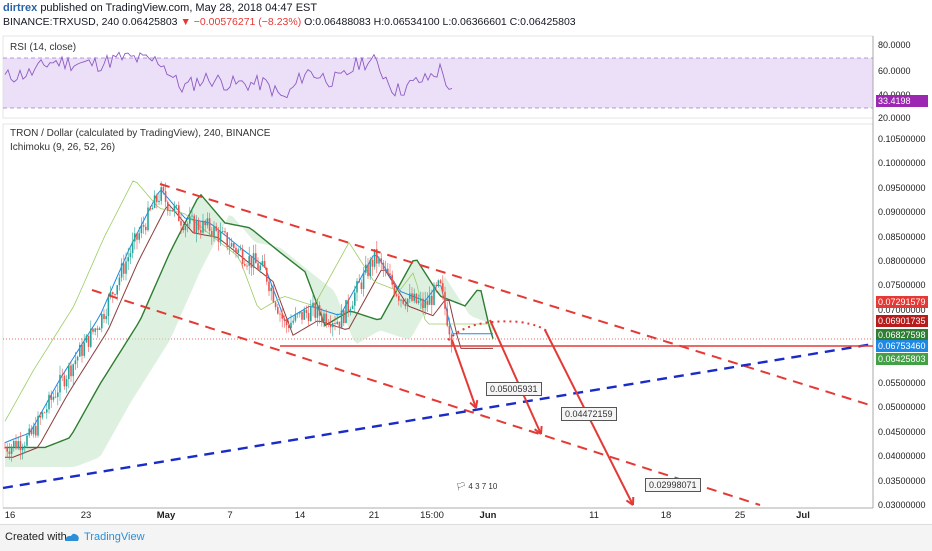 The image size is (932, 551). What do you see at coordinates (902, 212) in the screenshot?
I see `price-tick: 0.09000000` at bounding box center [902, 212].